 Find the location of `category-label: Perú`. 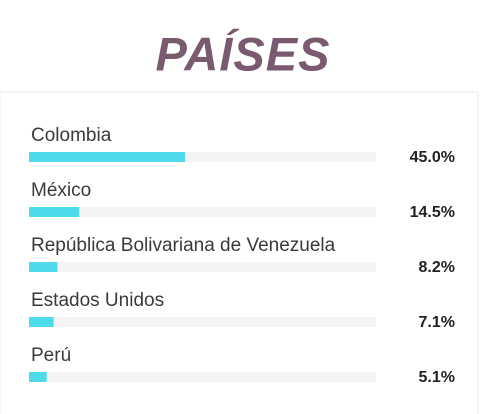

category-label: Perú is located at coordinates (51, 355).